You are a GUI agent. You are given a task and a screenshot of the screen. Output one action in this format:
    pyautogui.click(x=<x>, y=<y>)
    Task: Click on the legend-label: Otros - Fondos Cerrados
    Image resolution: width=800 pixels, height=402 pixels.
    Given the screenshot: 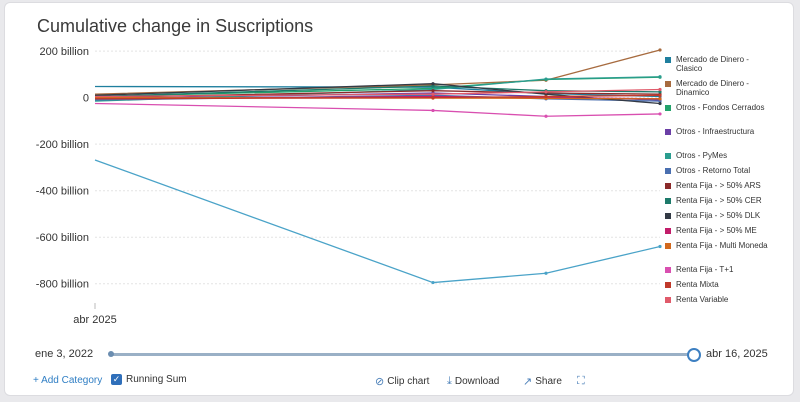 What is the action you would take?
    pyautogui.click(x=720, y=107)
    